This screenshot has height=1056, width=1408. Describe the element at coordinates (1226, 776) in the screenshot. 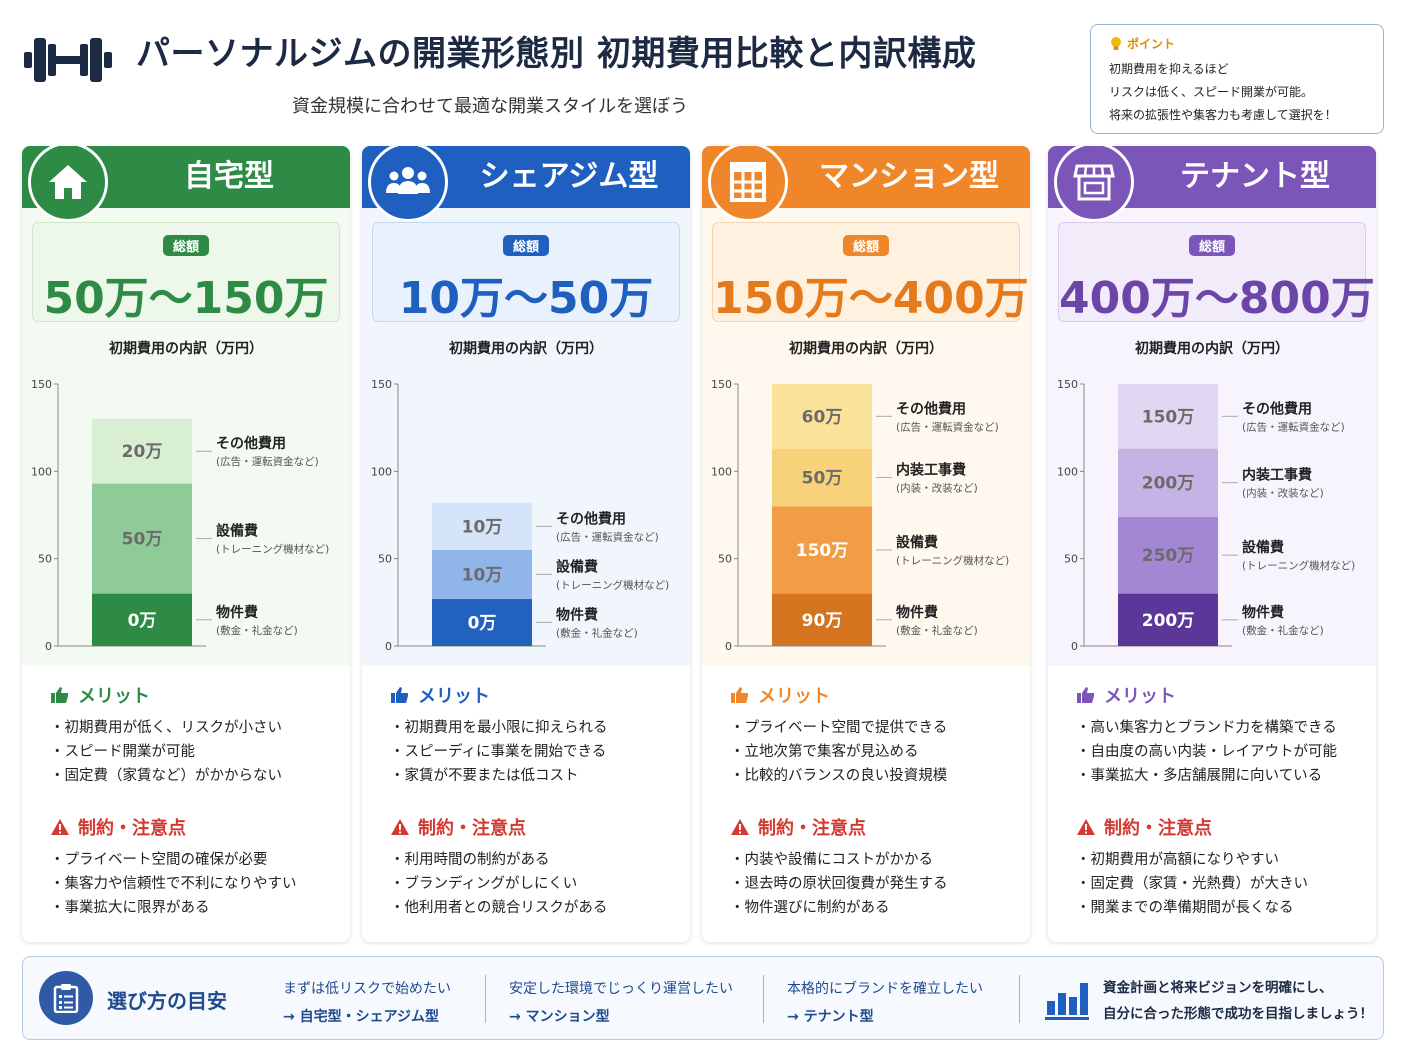

I see `list-item: 事業拡大・多店舗展開に向いている` at that location.